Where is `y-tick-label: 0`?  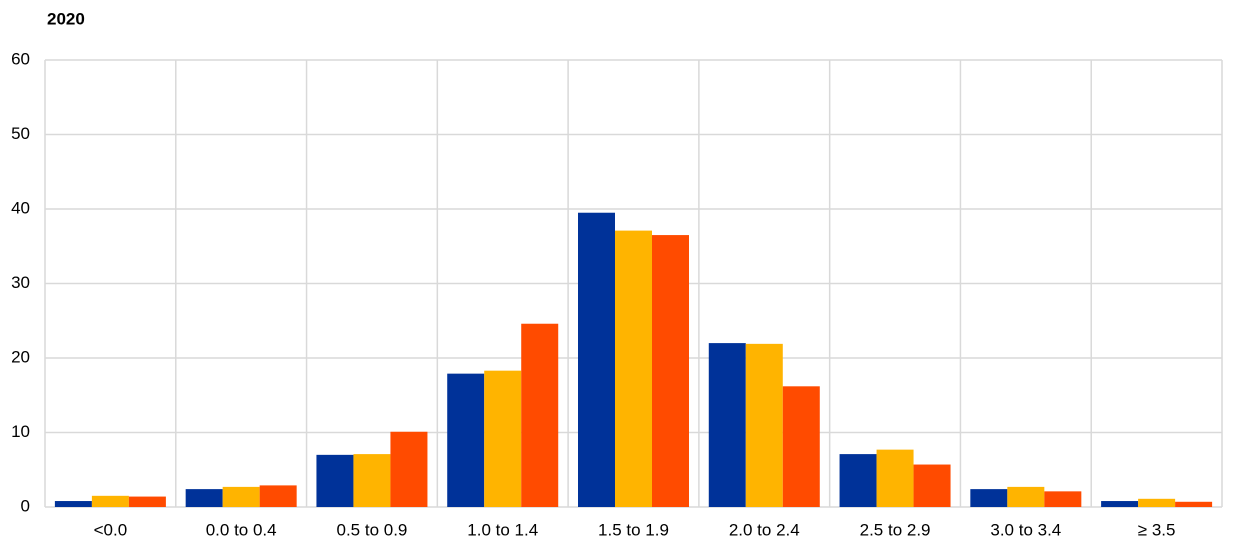
y-tick-label: 0 is located at coordinates (25, 505).